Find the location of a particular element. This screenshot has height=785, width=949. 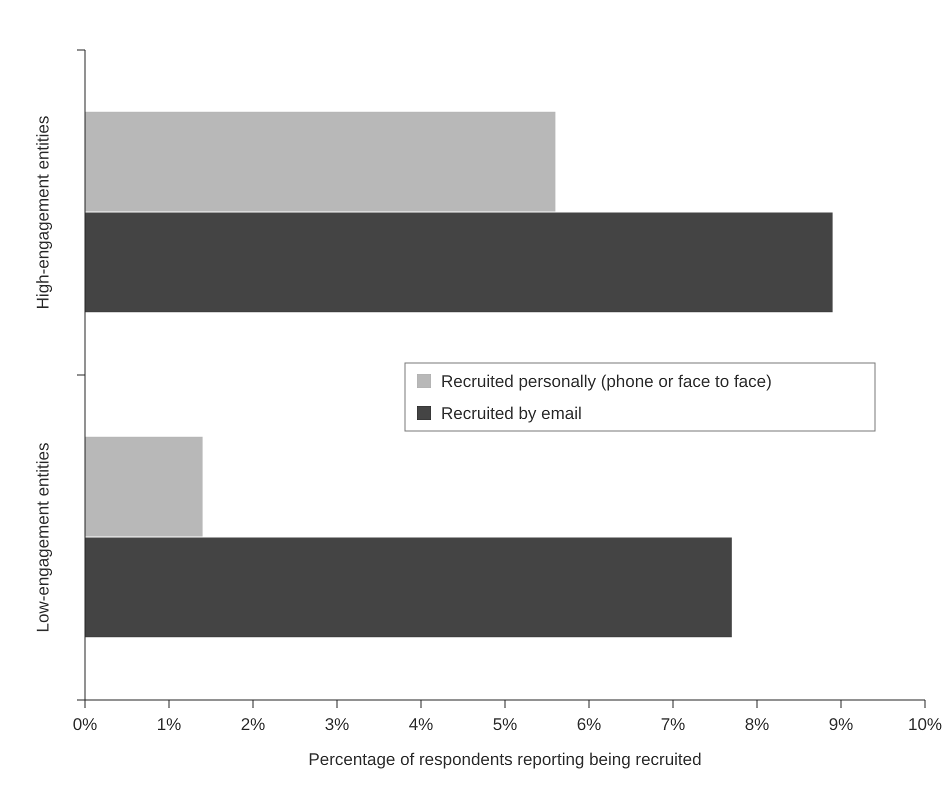

x-tick-label: 5% is located at coordinates (505, 724).